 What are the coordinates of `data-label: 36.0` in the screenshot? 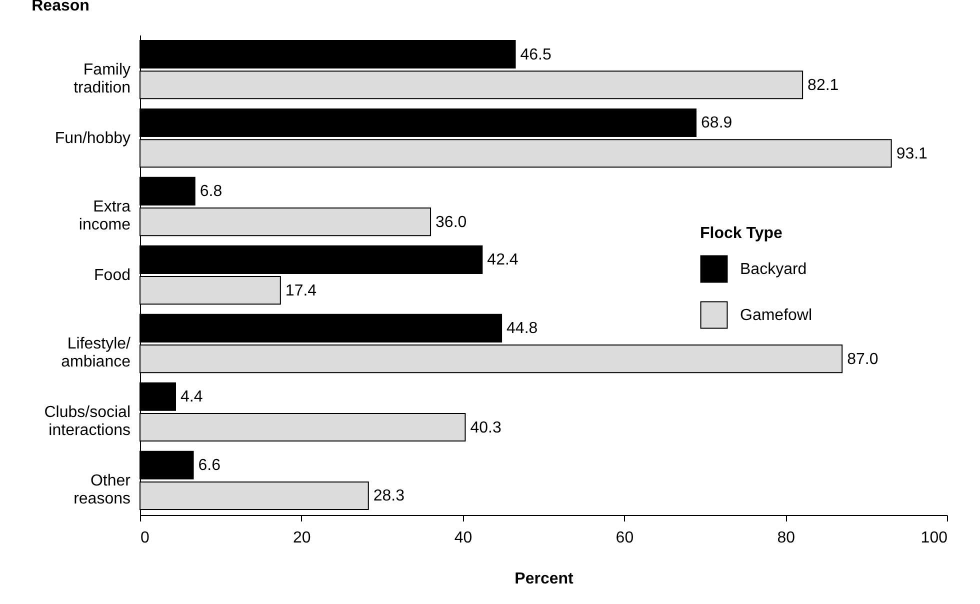 It's located at (451, 222).